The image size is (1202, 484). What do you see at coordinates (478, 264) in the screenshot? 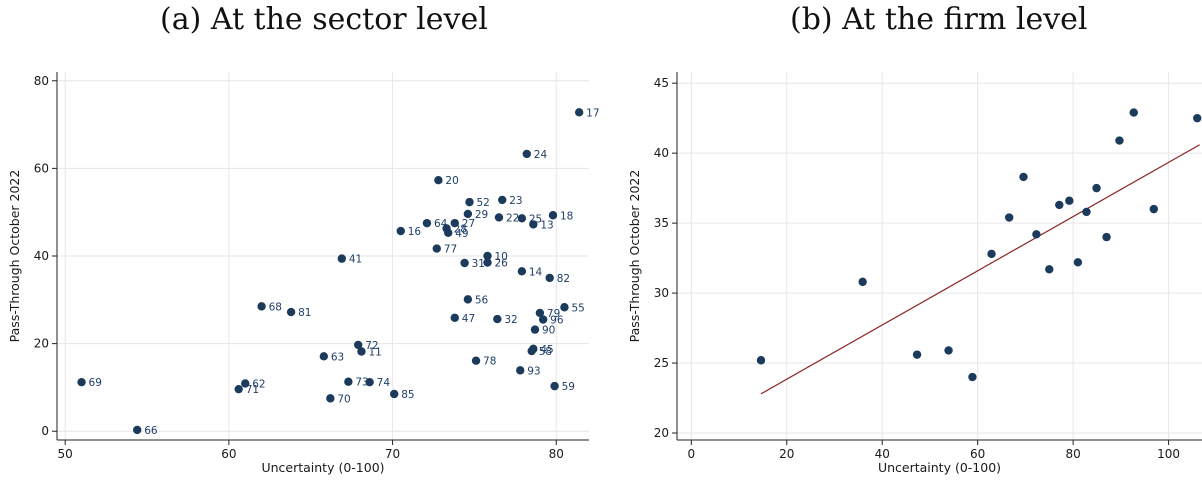
I see `panel-a-point-label: 31` at bounding box center [478, 264].